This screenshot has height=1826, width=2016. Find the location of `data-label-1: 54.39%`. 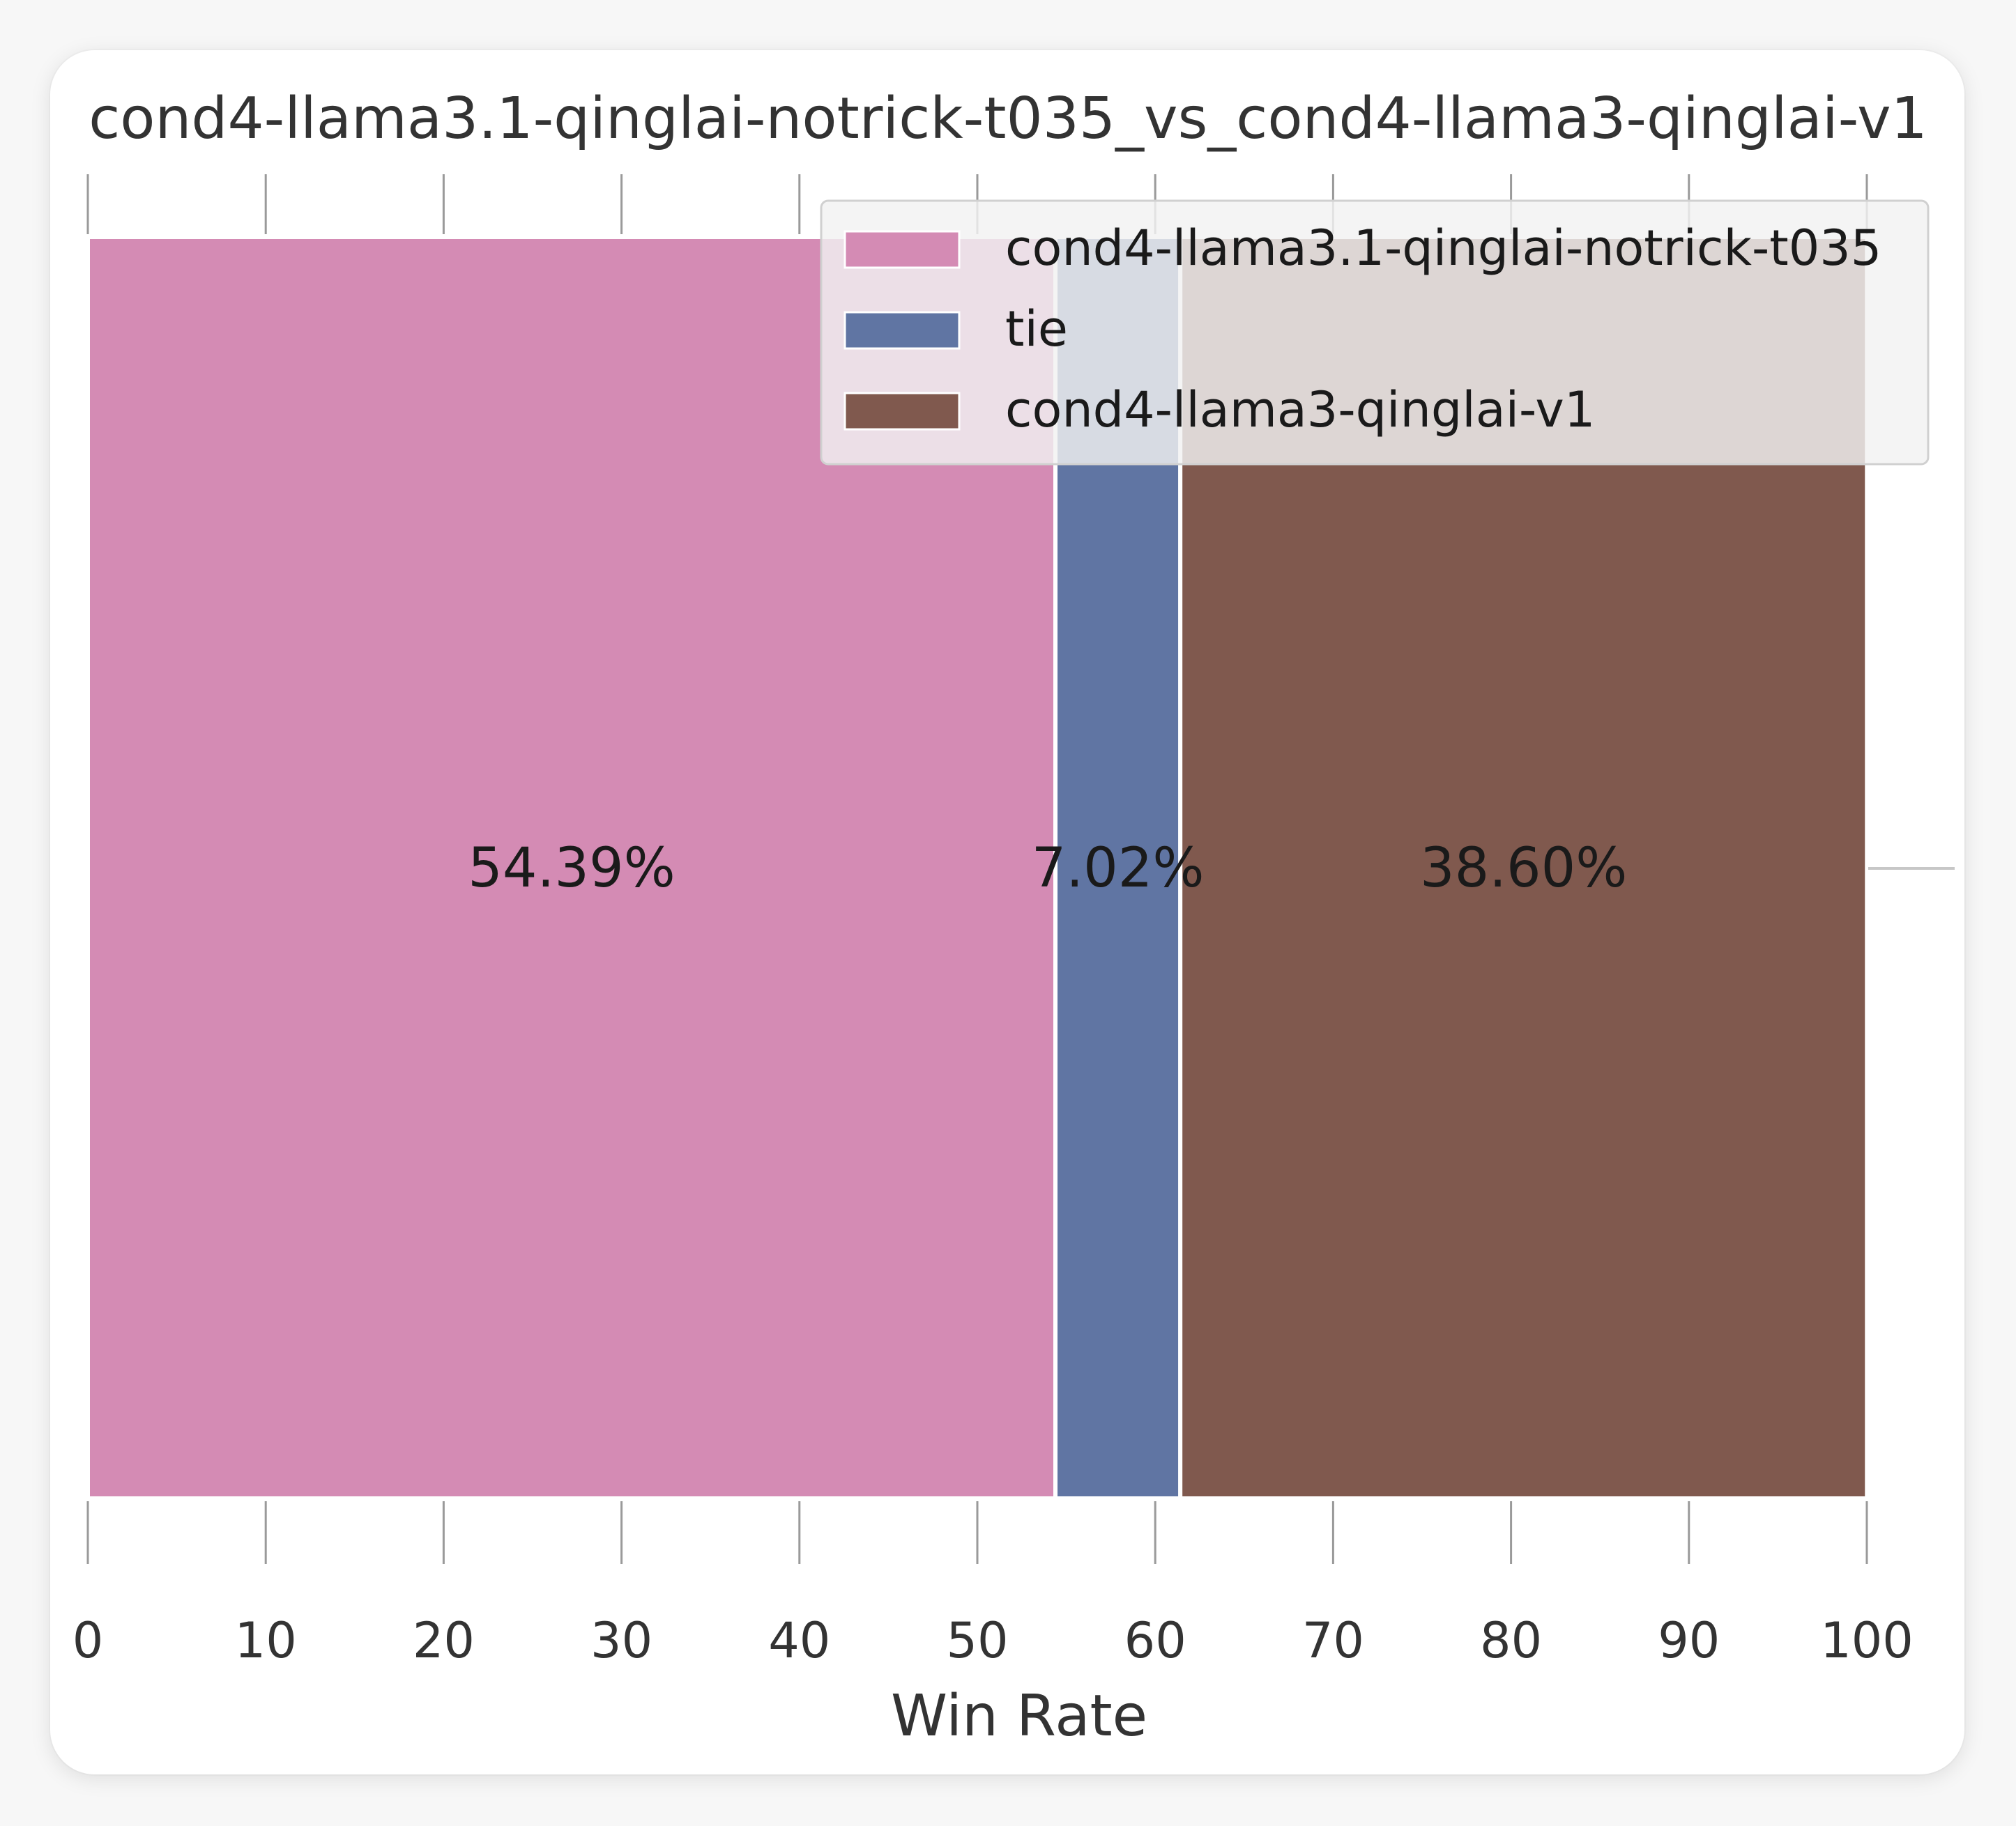

data-label-1: 54.39% is located at coordinates (571, 869).